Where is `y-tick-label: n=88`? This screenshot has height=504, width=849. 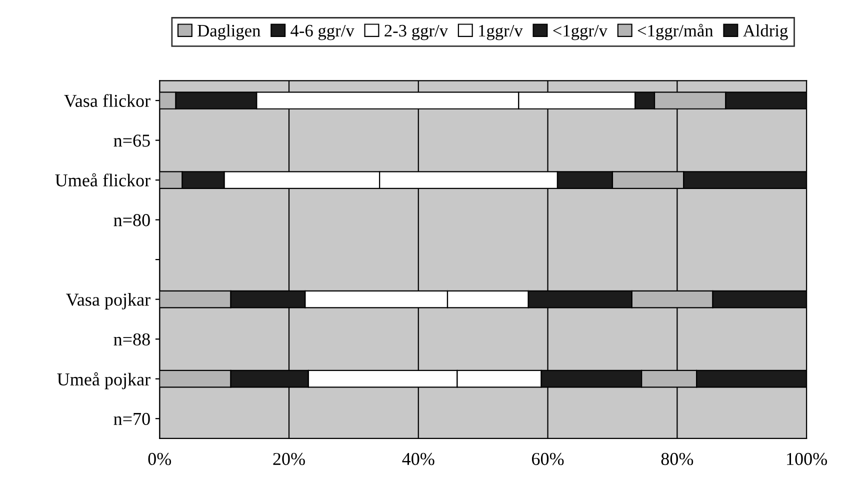
y-tick-label: n=88 is located at coordinates (132, 339).